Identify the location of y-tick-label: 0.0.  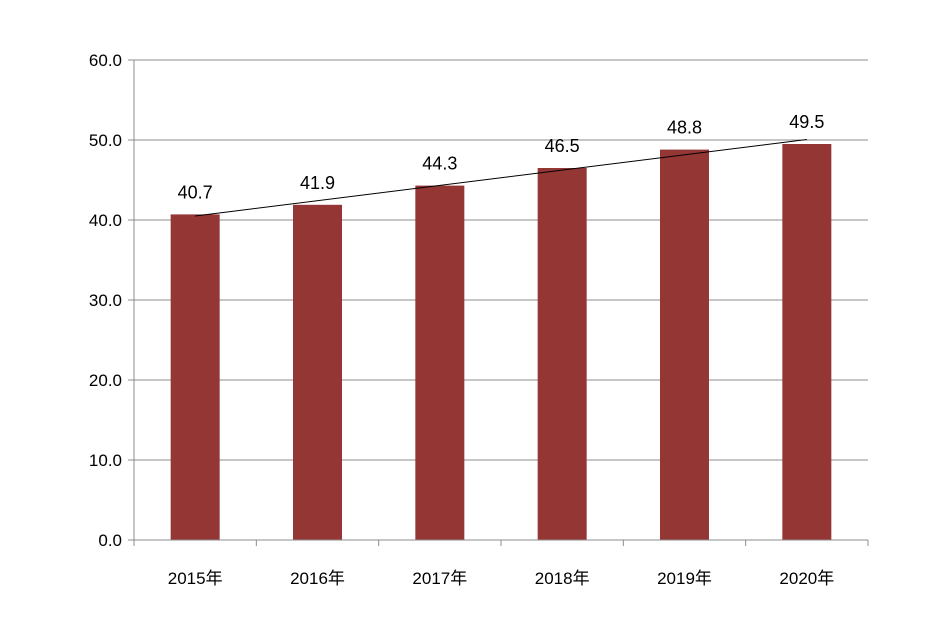
(110, 540).